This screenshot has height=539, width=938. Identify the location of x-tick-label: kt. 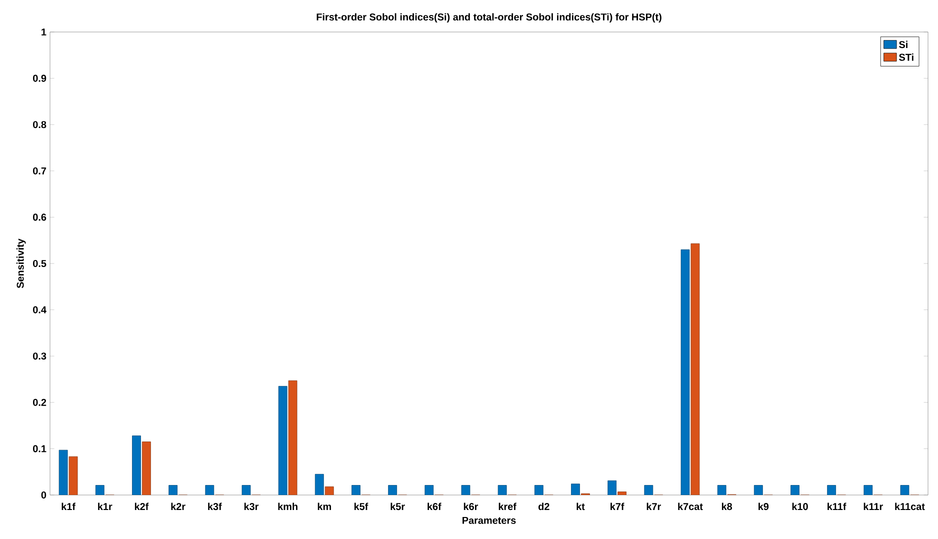
(580, 506).